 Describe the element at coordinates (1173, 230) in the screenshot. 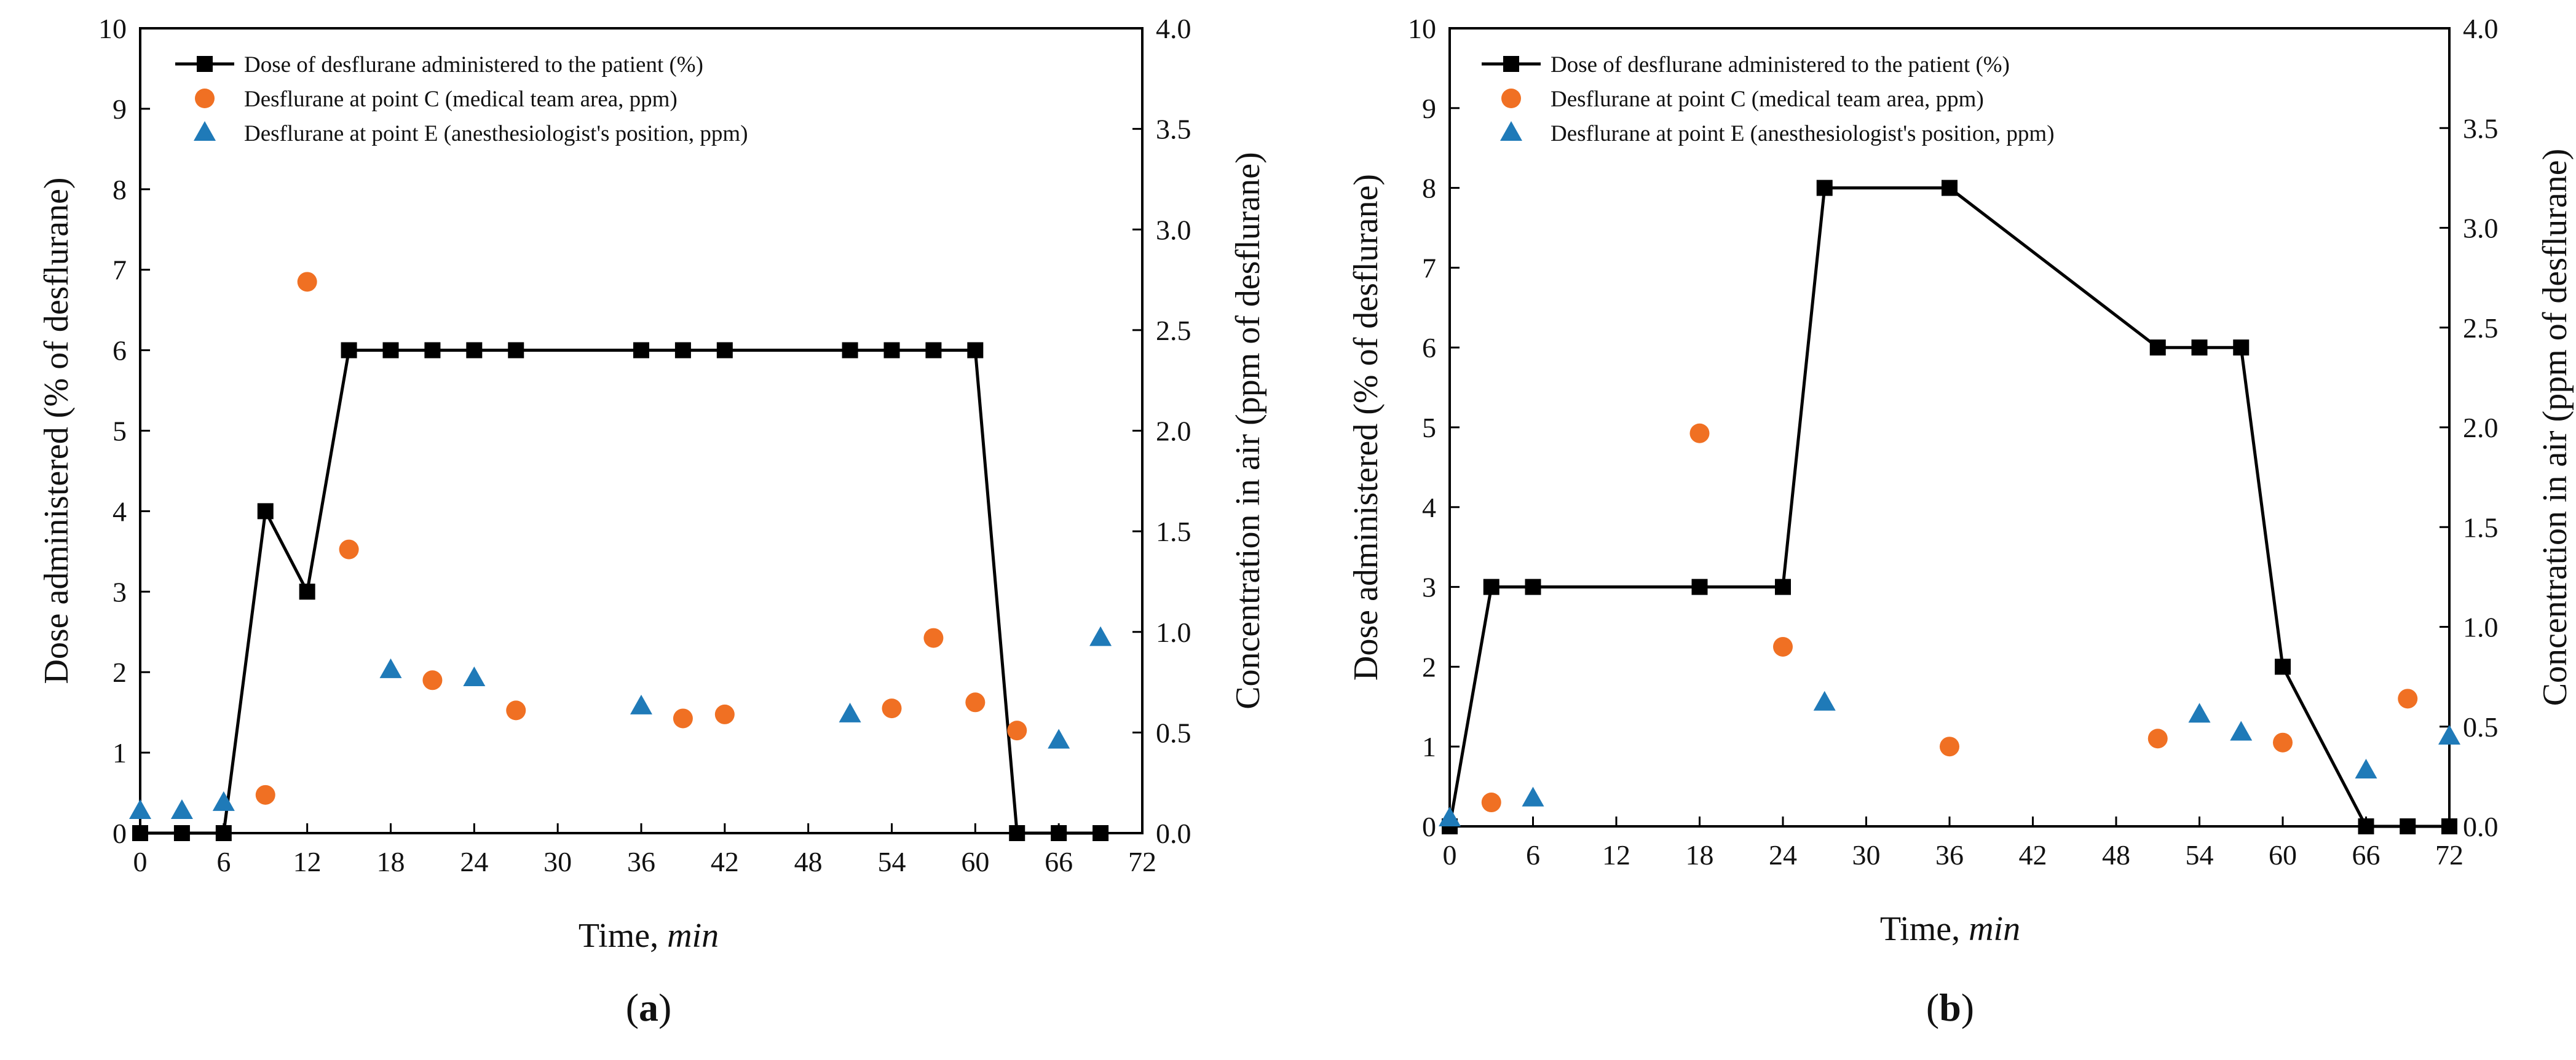

I see `y-right-tick-label: 3.0` at that location.